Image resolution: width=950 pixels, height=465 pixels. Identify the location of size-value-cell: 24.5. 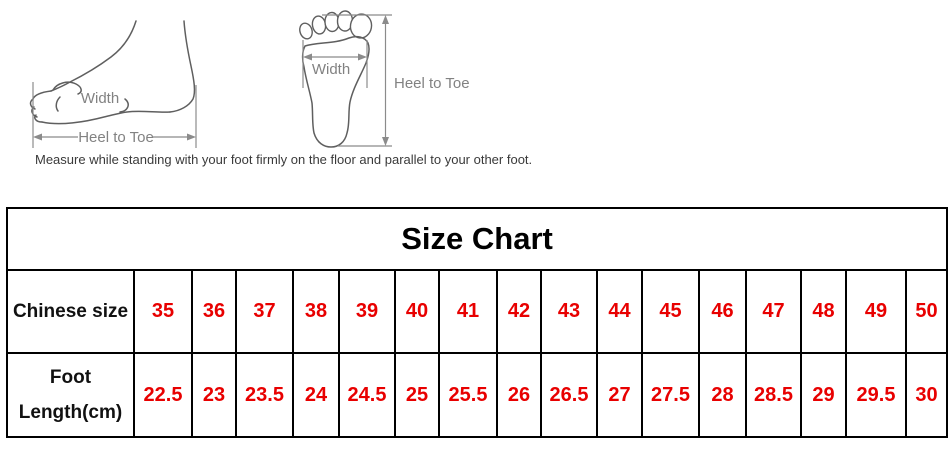
(367, 395).